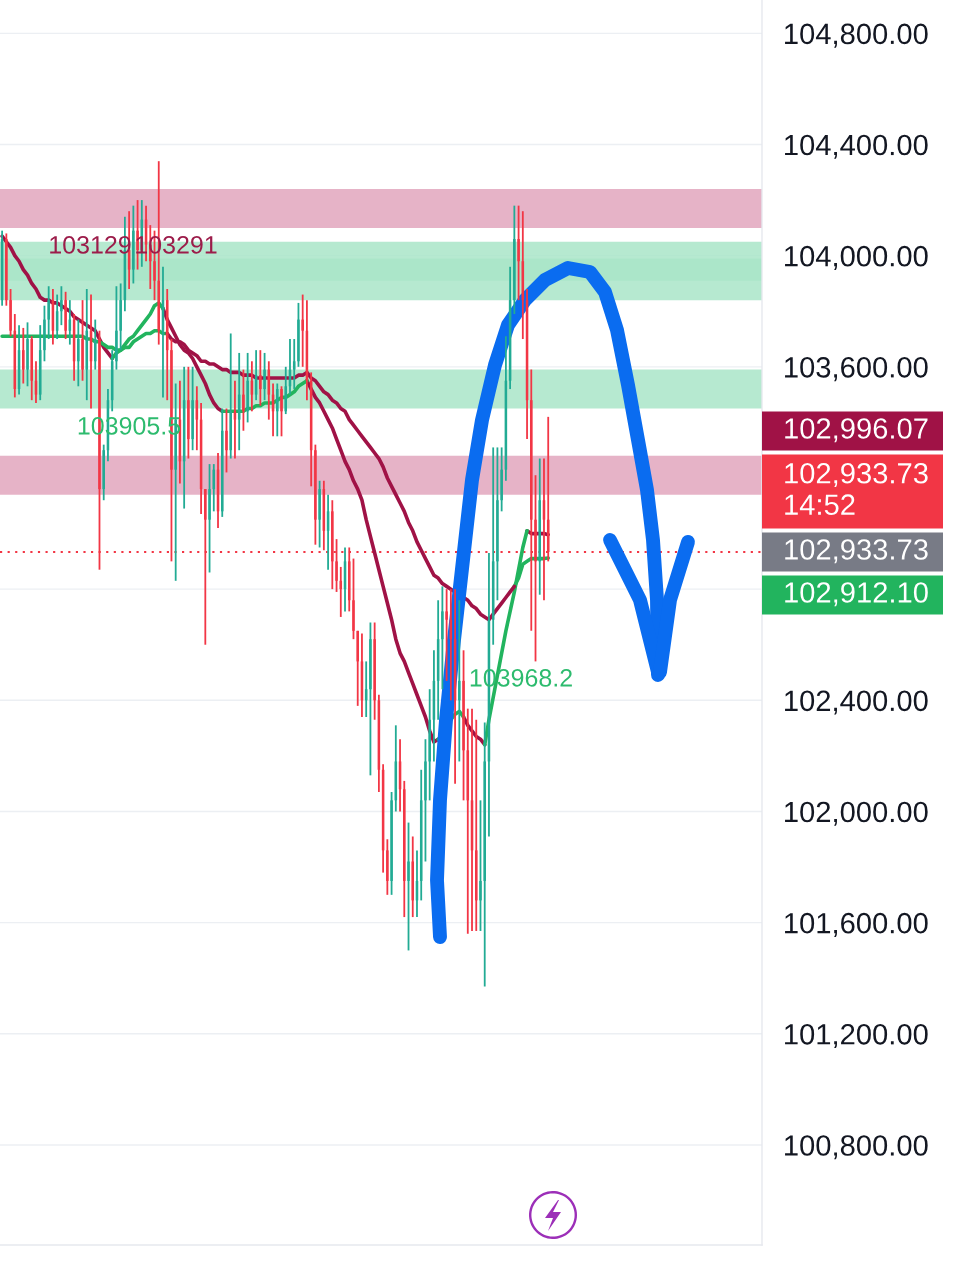  Describe the element at coordinates (856, 702) in the screenshot. I see `y-tick-label: 102,400.00` at that location.